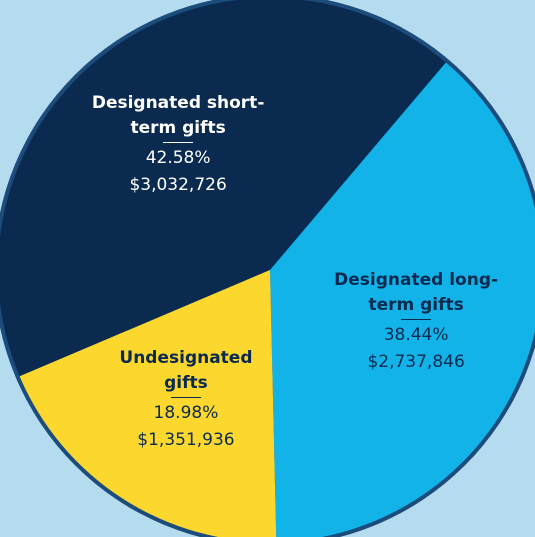 This screenshot has width=535, height=537. Describe the element at coordinates (416, 292) in the screenshot. I see `category-label: Designated long-term gifts` at that location.